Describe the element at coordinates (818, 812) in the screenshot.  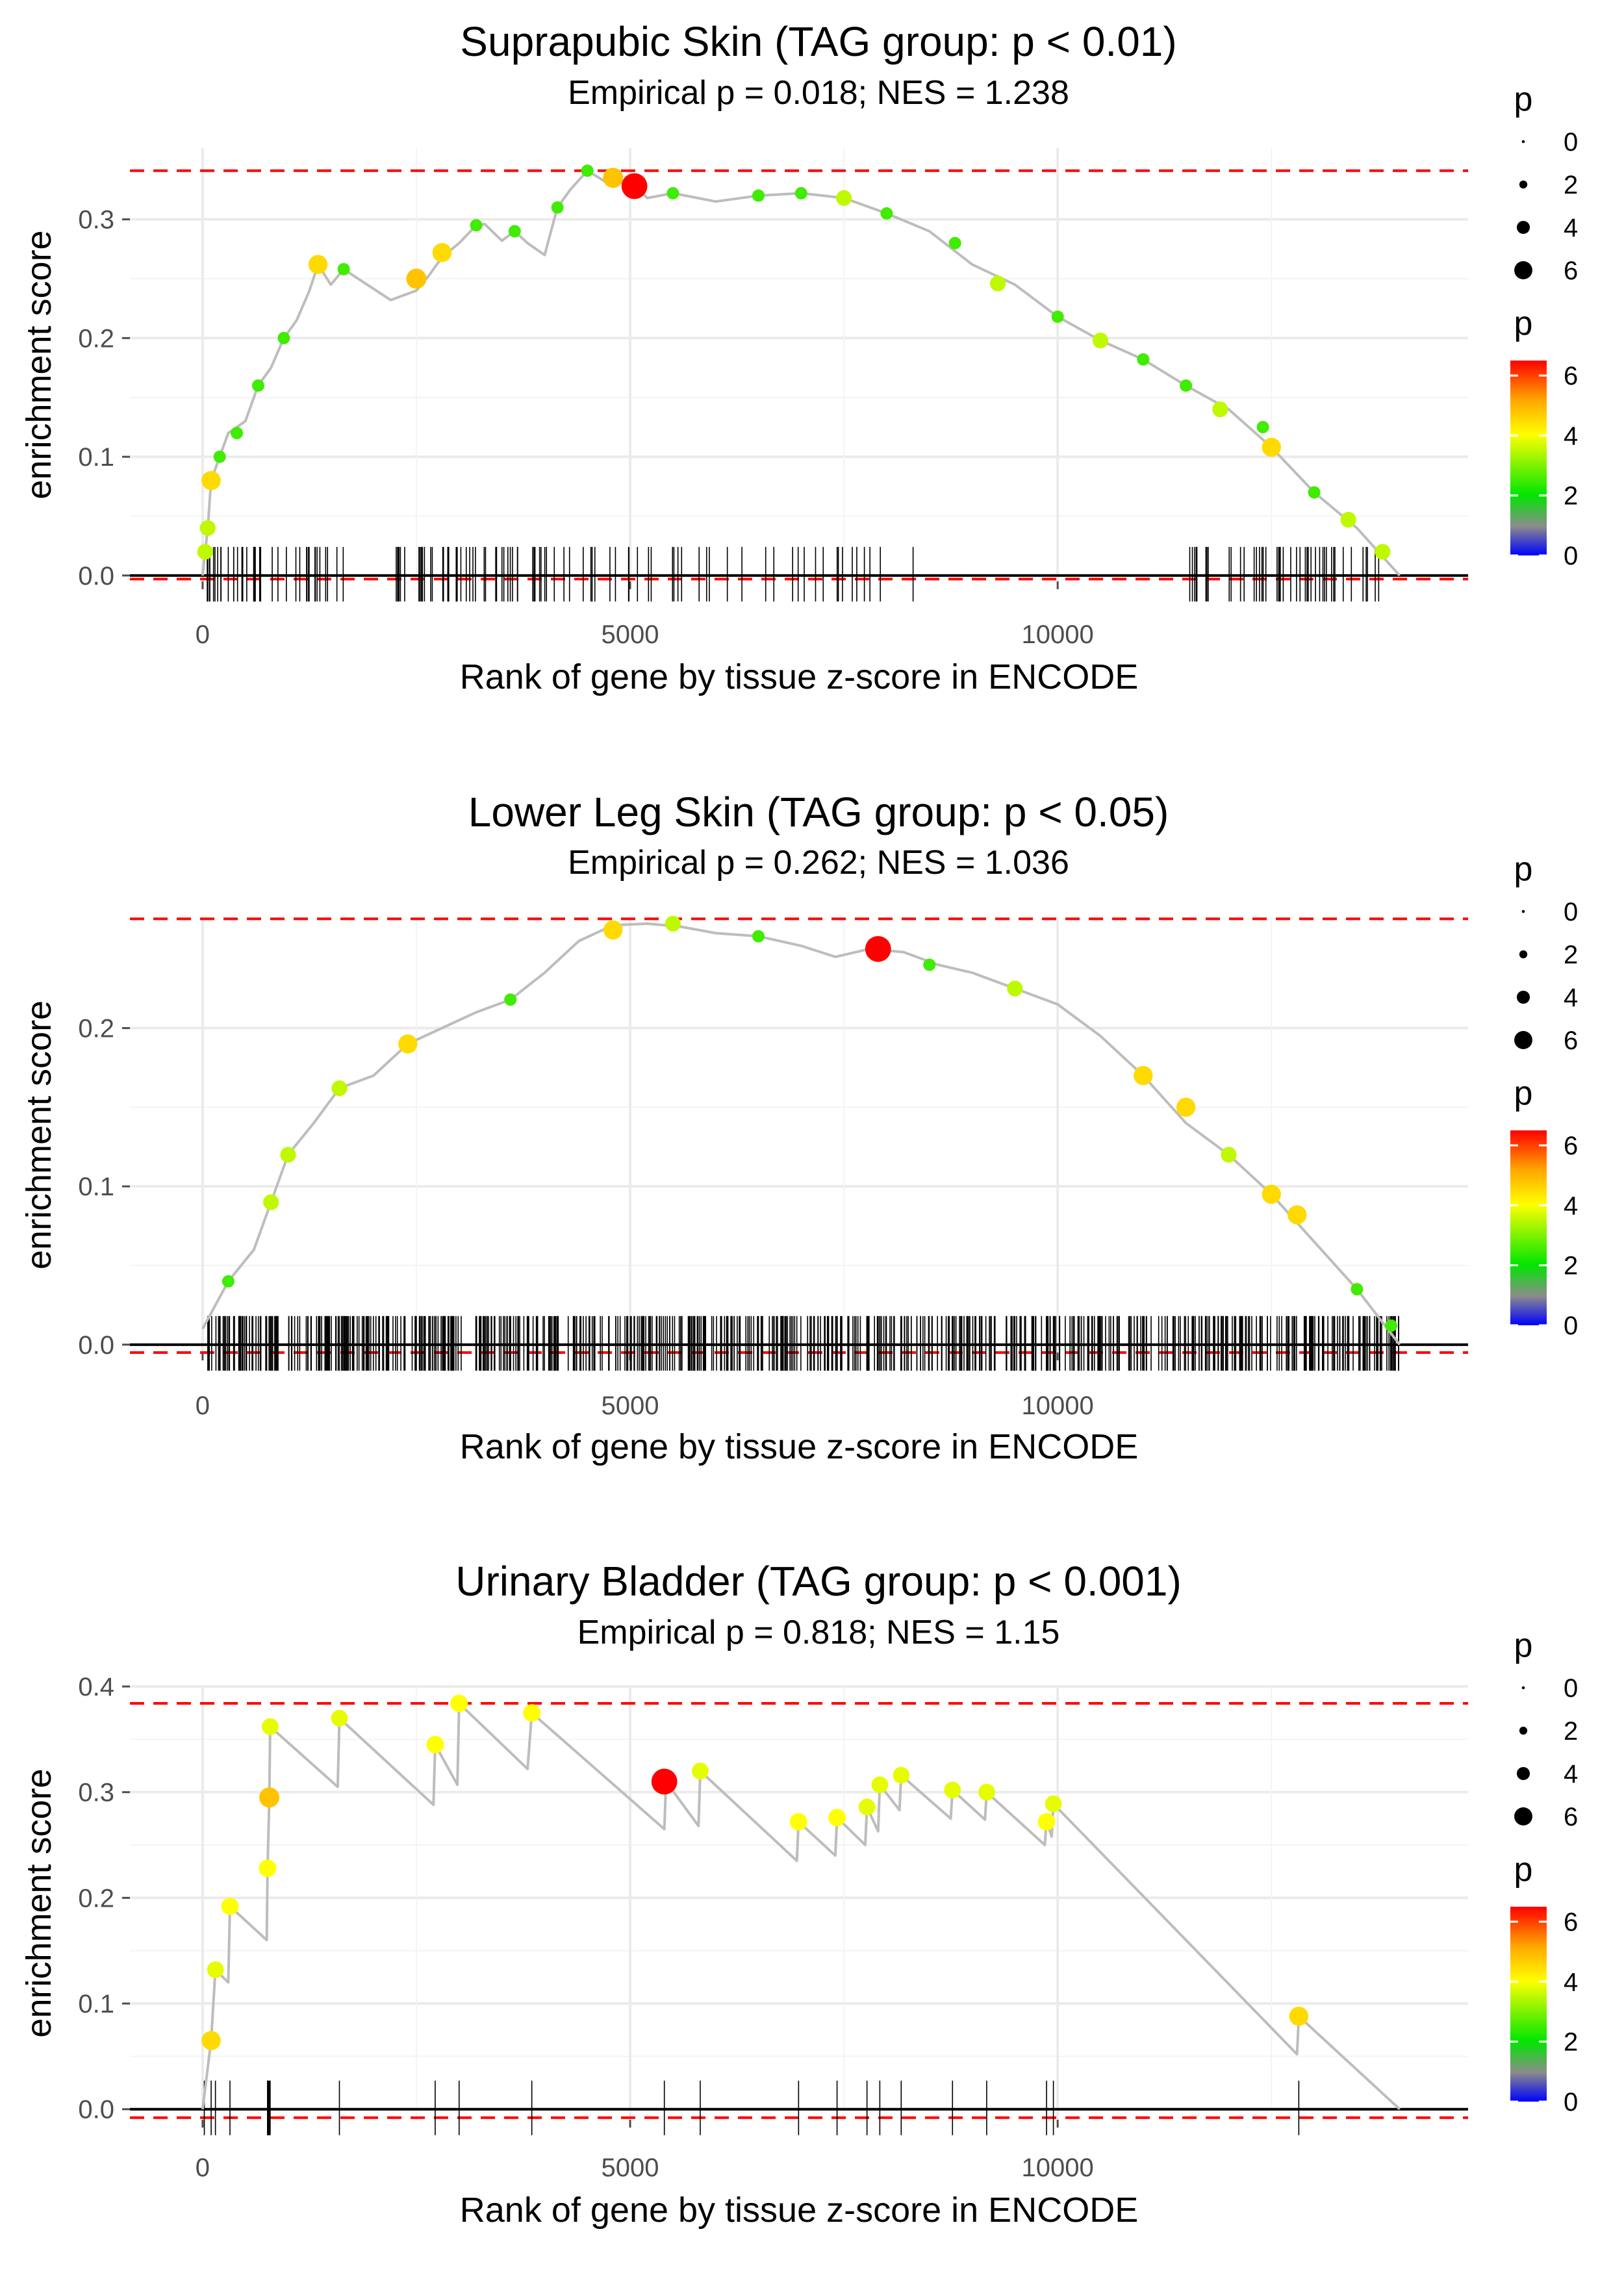
I see `chart-title: Lower Leg Skin (TAG group: p < 0.05)` at that location.